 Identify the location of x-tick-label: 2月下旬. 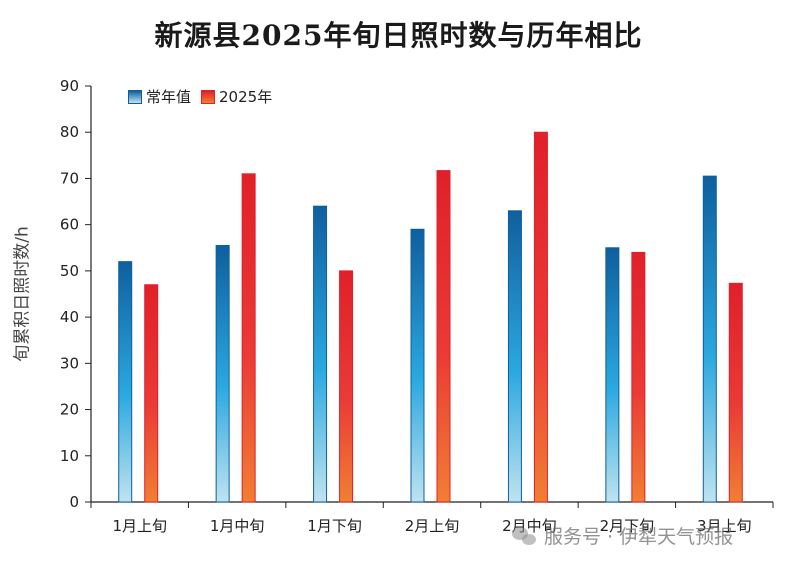
(627, 526).